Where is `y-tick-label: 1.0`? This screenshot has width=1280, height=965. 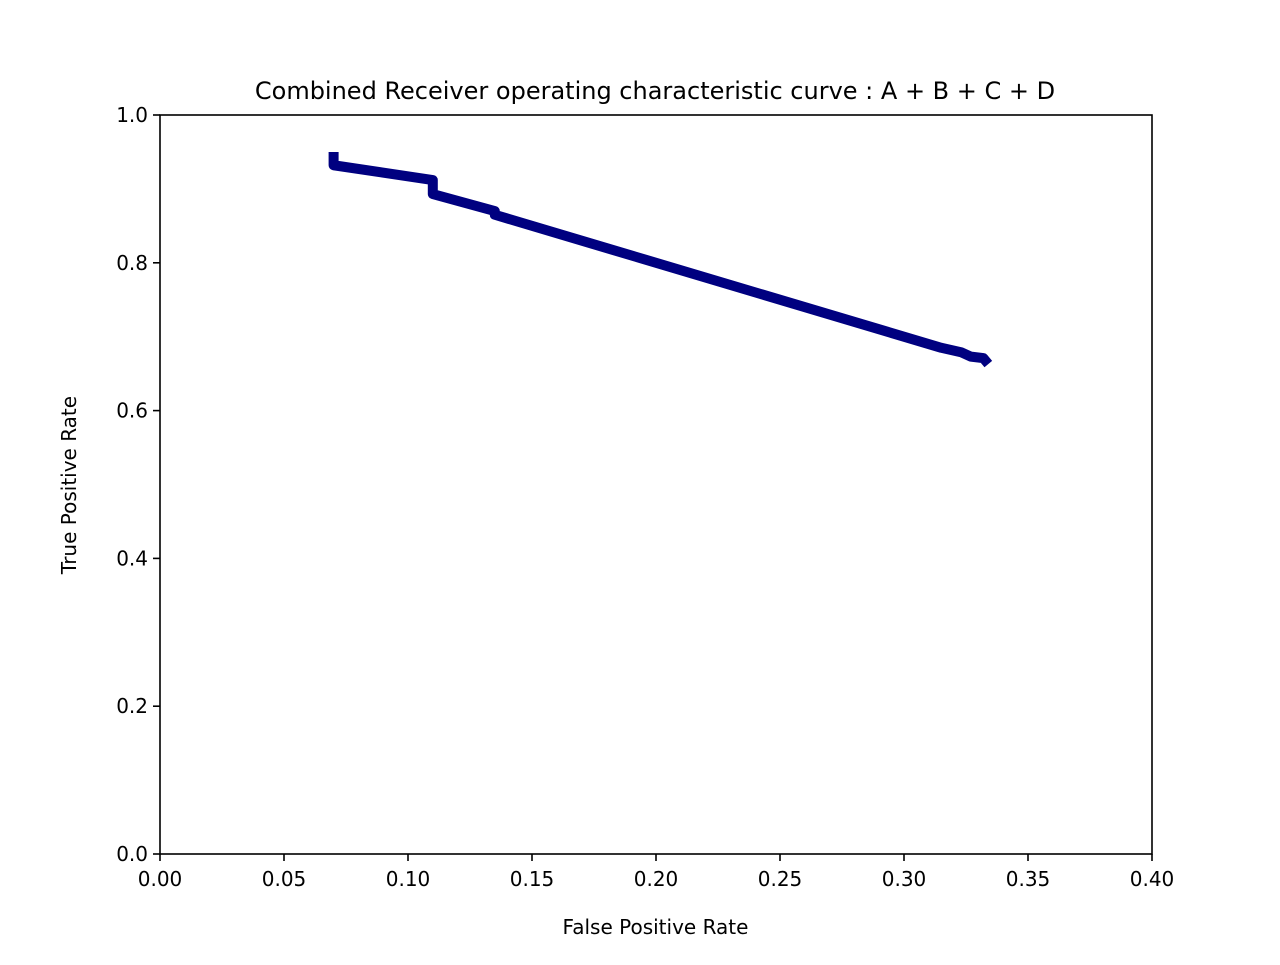 y-tick-label: 1.0 is located at coordinates (132, 115).